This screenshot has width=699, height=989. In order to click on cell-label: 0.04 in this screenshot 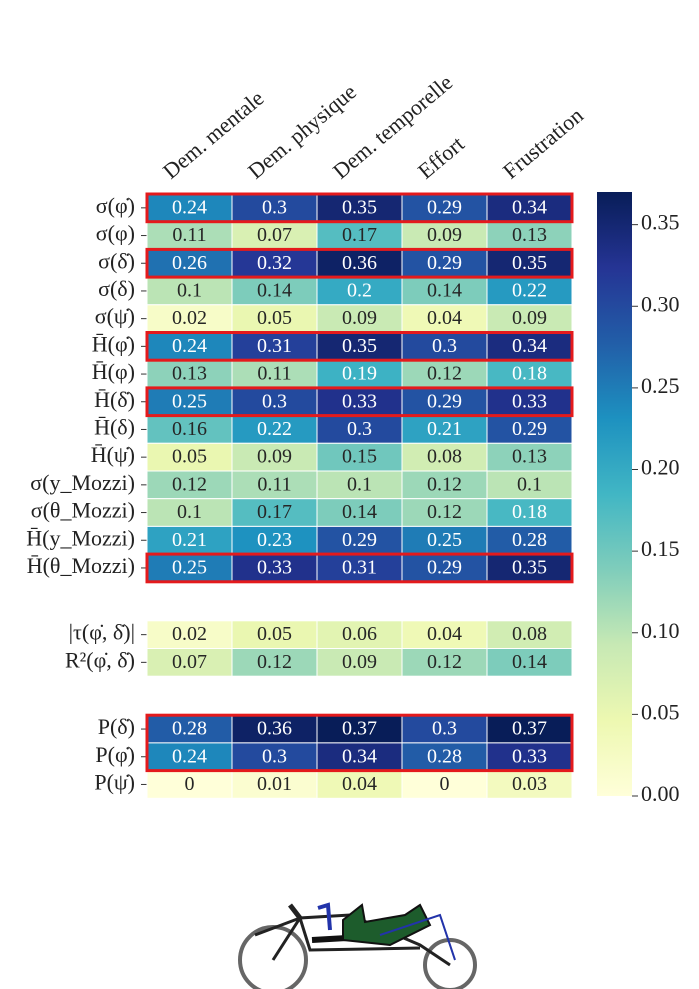, I will do `click(444, 318)`.